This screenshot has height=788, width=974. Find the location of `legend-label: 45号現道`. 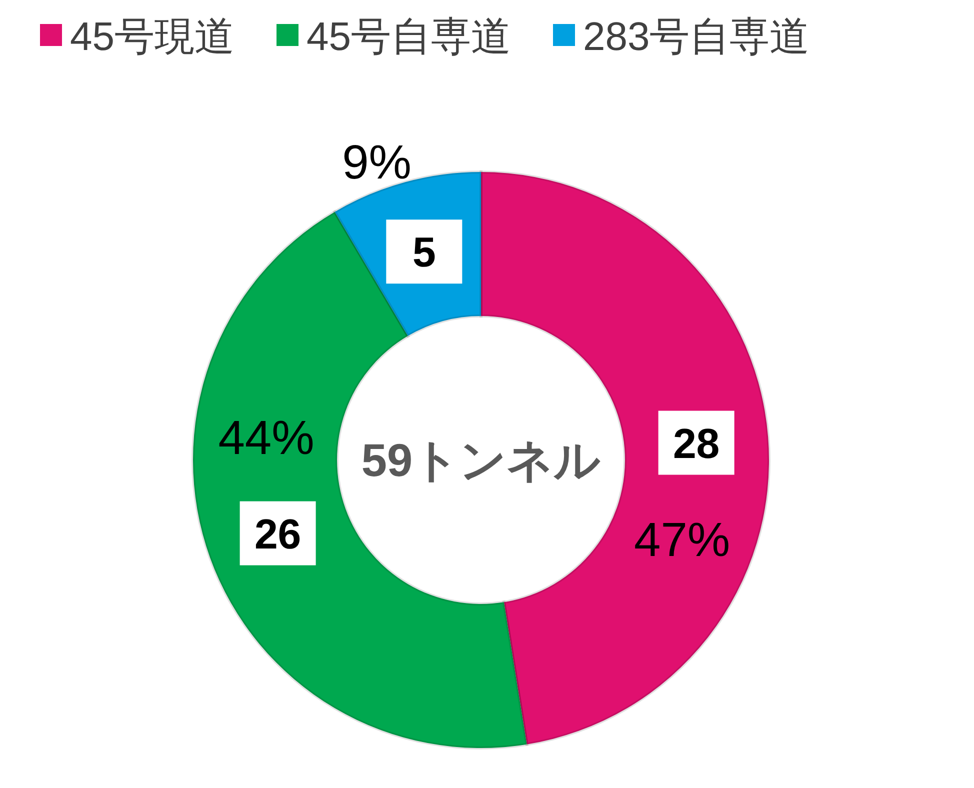

legend-label: 45号現道 is located at coordinates (152, 37).